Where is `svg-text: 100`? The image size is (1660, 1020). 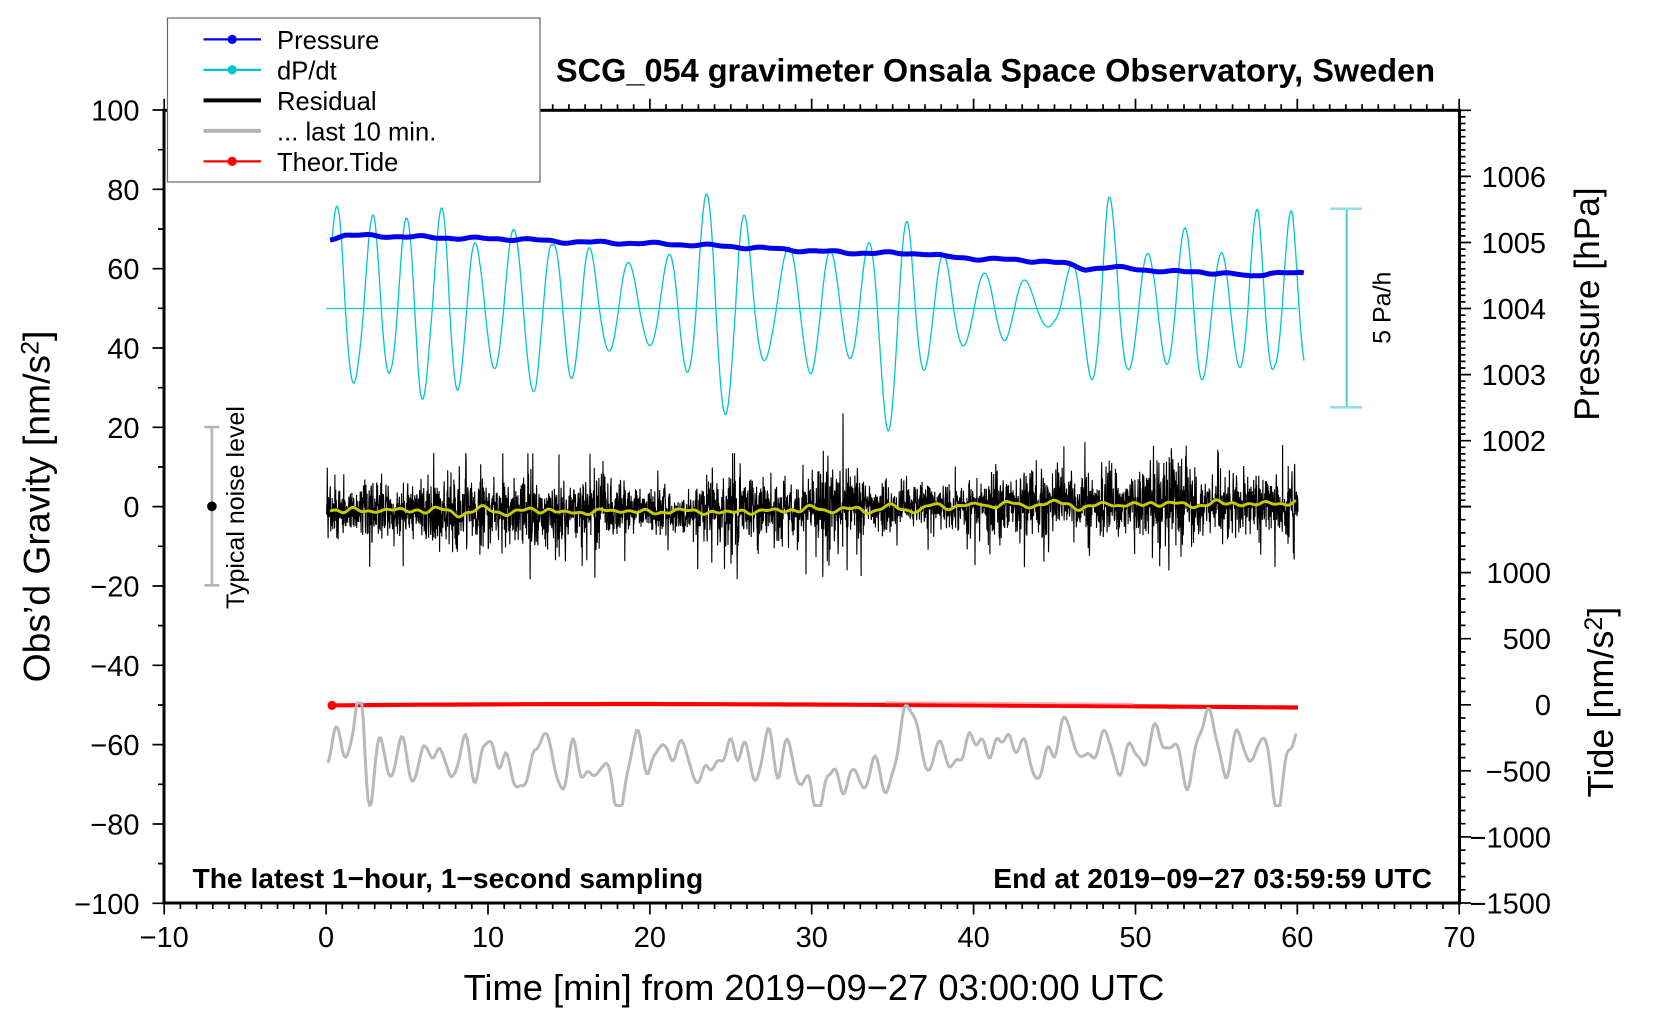 svg-text: 100 is located at coordinates (115, 112).